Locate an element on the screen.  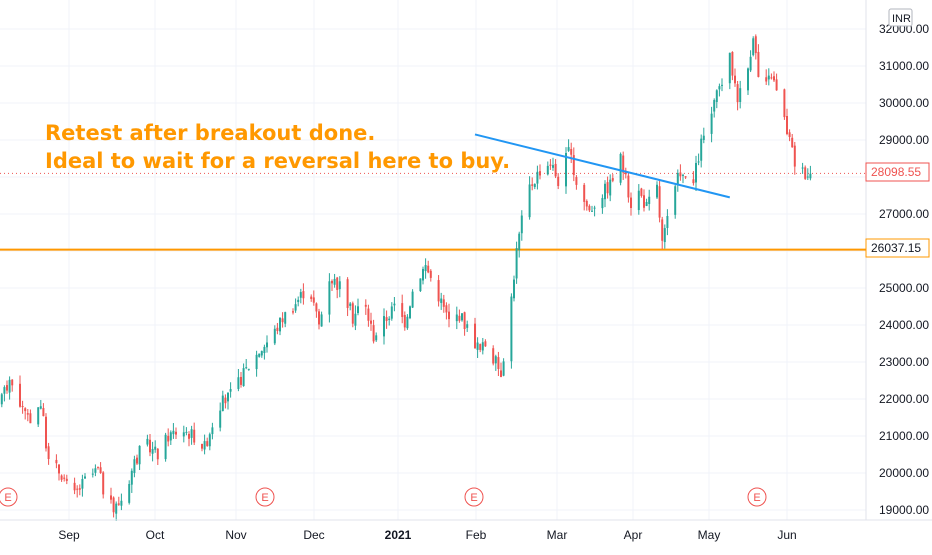
y-tick-label: 24000.00 is located at coordinates (904, 325).